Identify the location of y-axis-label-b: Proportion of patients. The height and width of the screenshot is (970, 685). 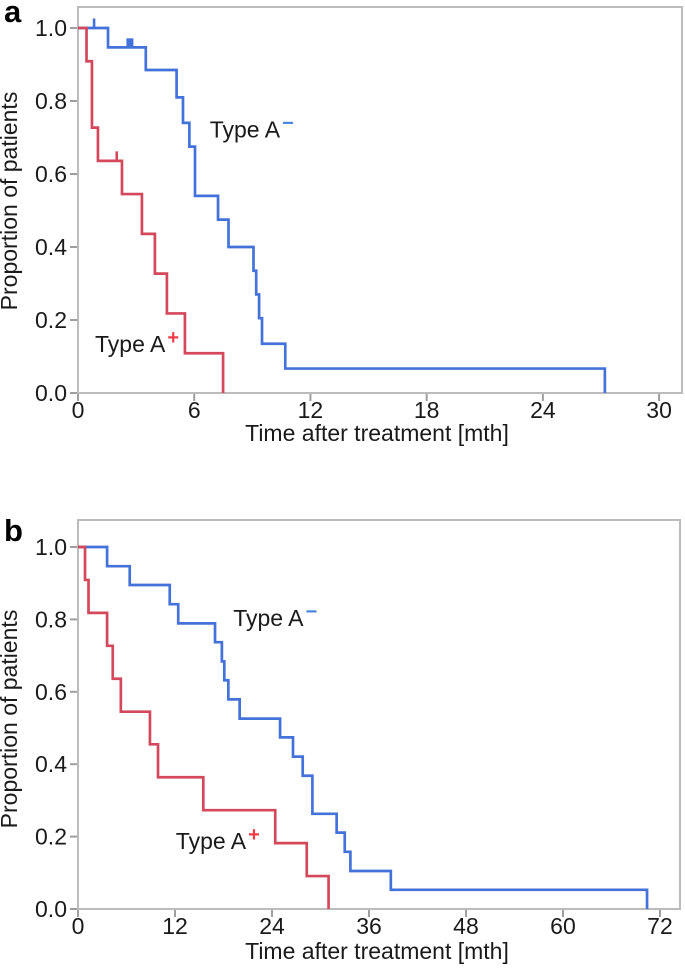
(11, 719).